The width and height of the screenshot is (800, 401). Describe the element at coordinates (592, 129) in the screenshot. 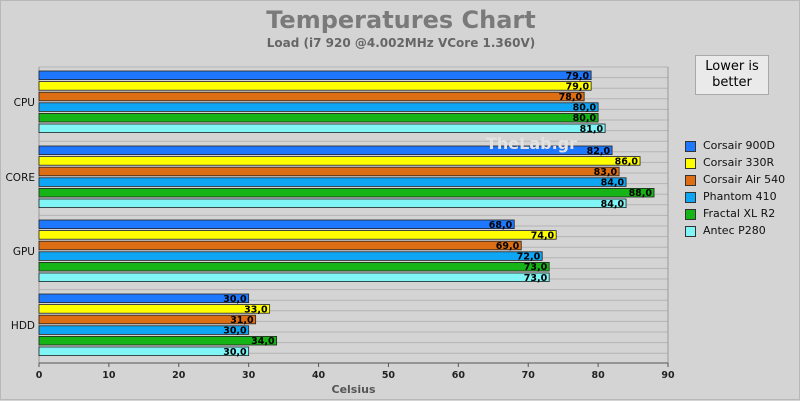

I see `data-label: 81,0` at that location.